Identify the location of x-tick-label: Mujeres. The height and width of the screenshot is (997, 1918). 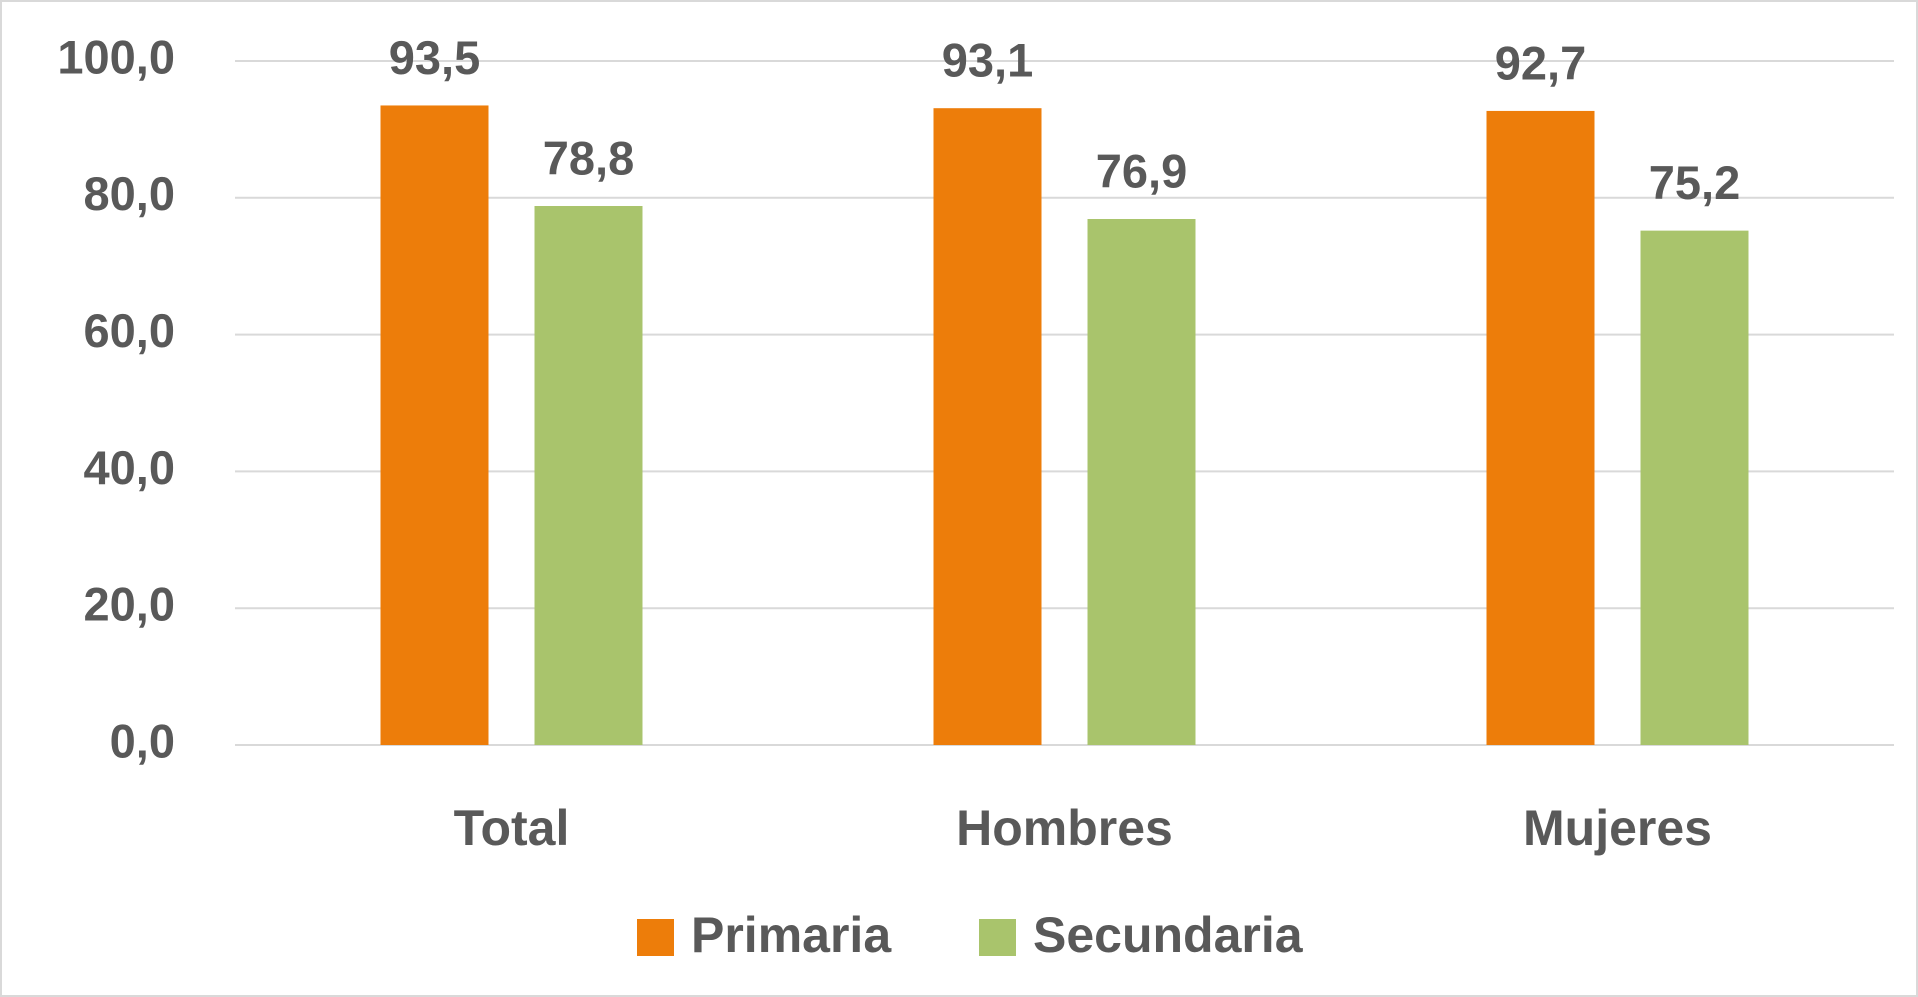
(1617, 828).